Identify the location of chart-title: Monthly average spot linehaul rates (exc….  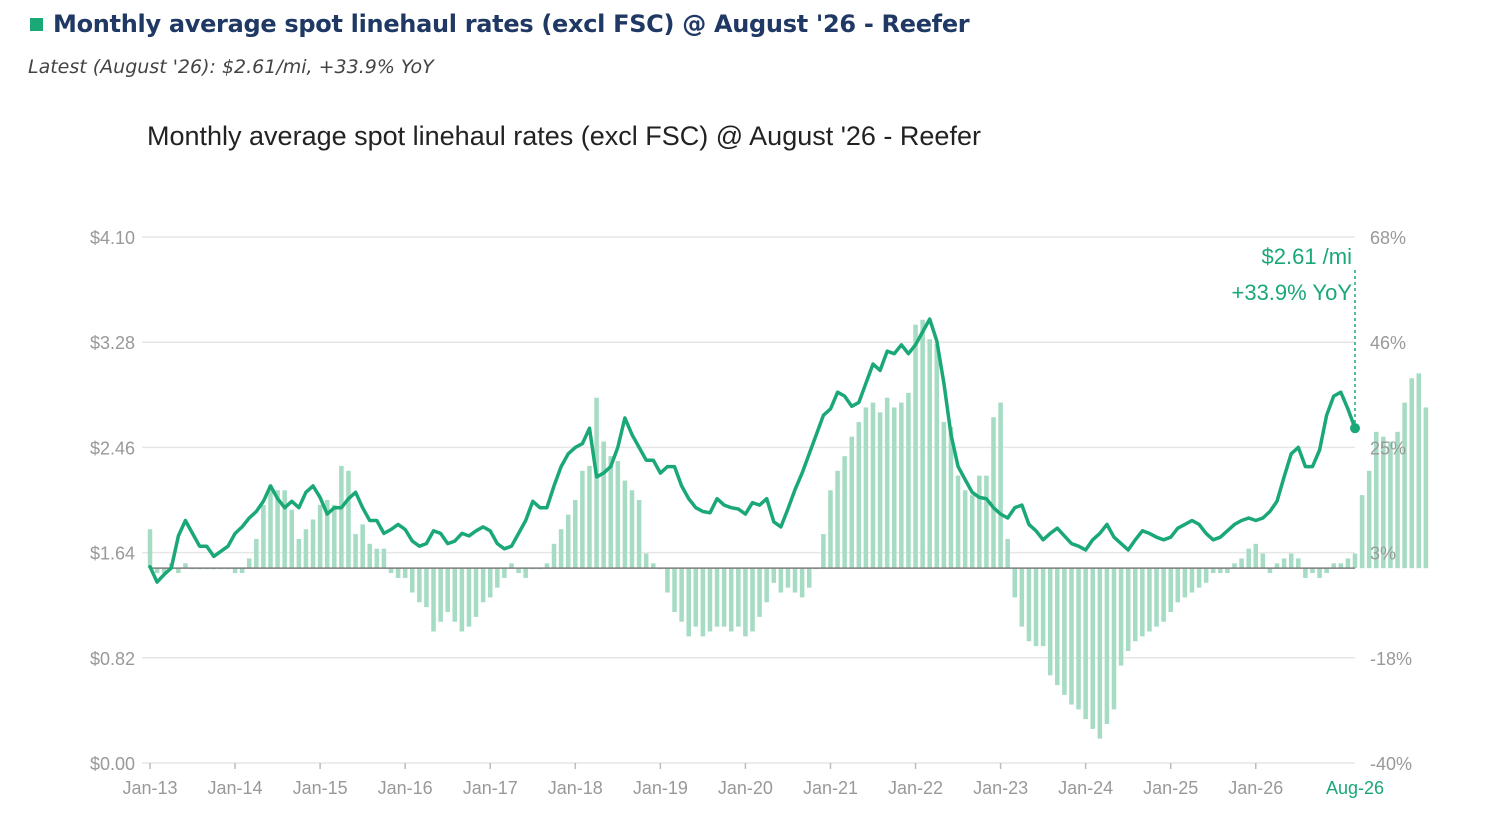
(564, 136).